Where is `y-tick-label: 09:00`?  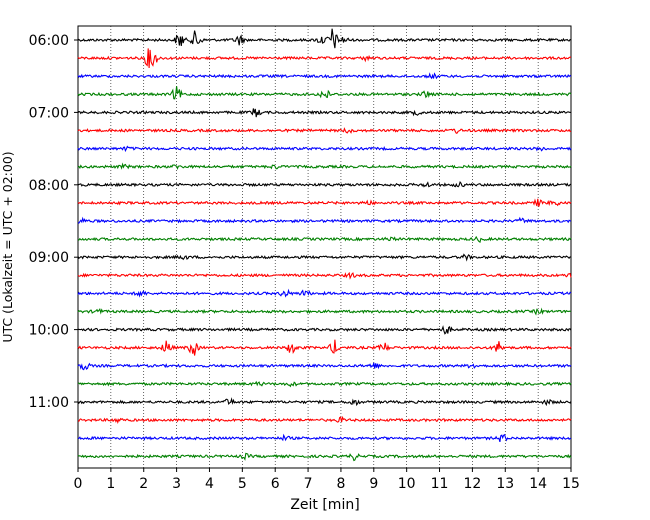
y-tick-label: 09:00 is located at coordinates (49, 258).